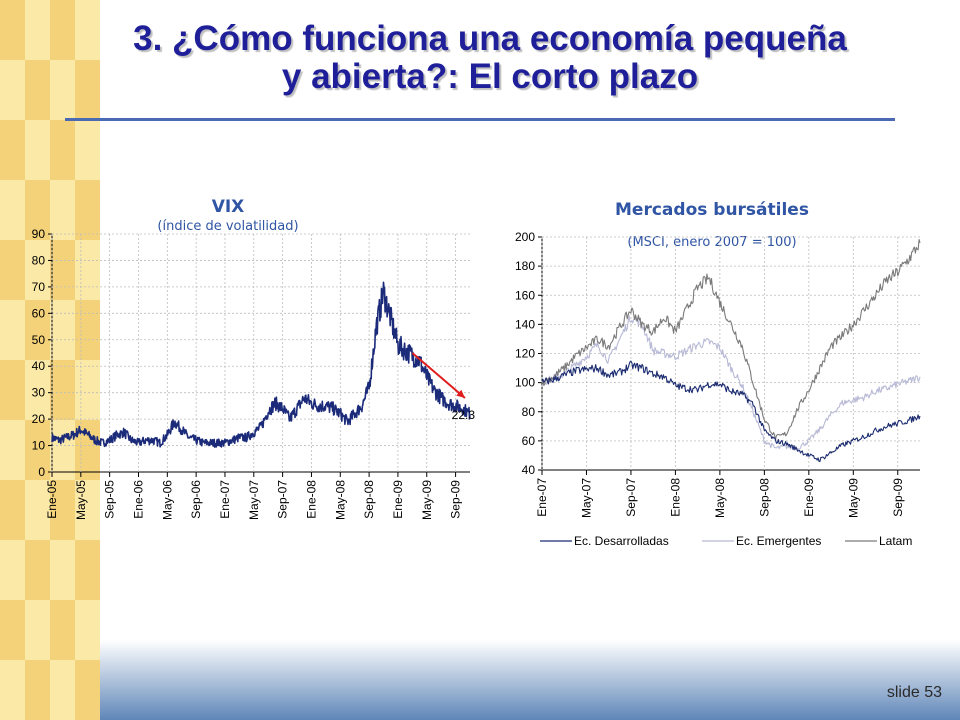 The height and width of the screenshot is (720, 960). I want to click on y-tick-label: 20, so click(39, 419).